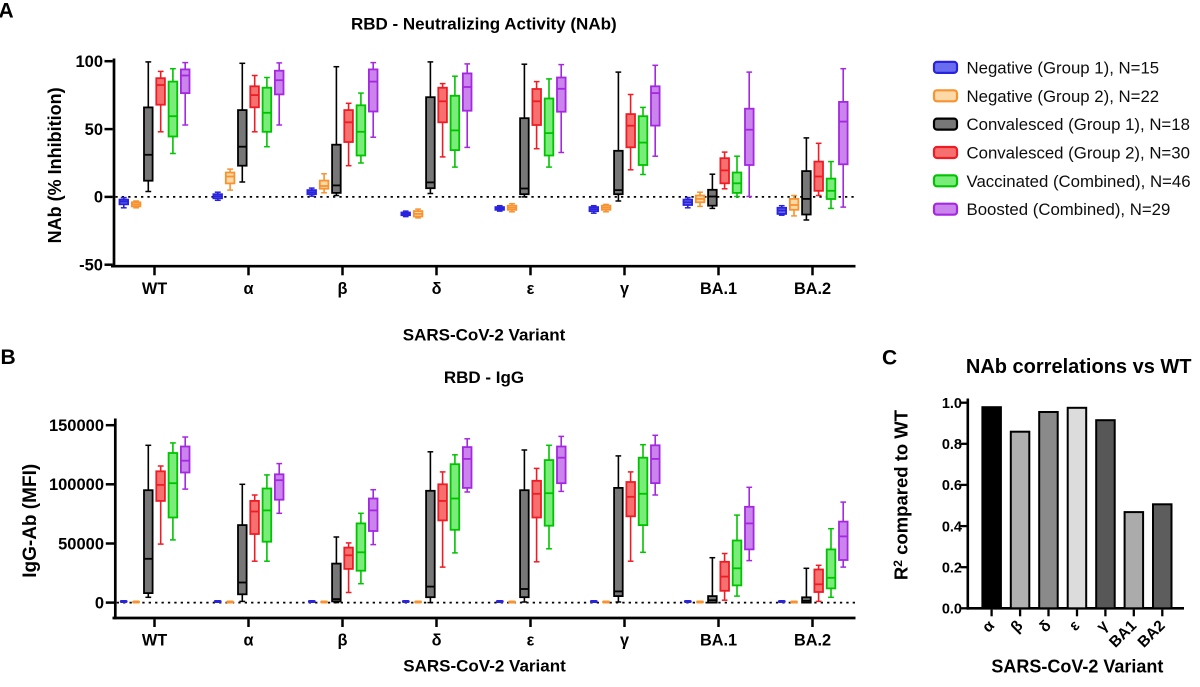  What do you see at coordinates (952, 445) in the screenshot?
I see `svg-text: 0.8` at bounding box center [952, 445].